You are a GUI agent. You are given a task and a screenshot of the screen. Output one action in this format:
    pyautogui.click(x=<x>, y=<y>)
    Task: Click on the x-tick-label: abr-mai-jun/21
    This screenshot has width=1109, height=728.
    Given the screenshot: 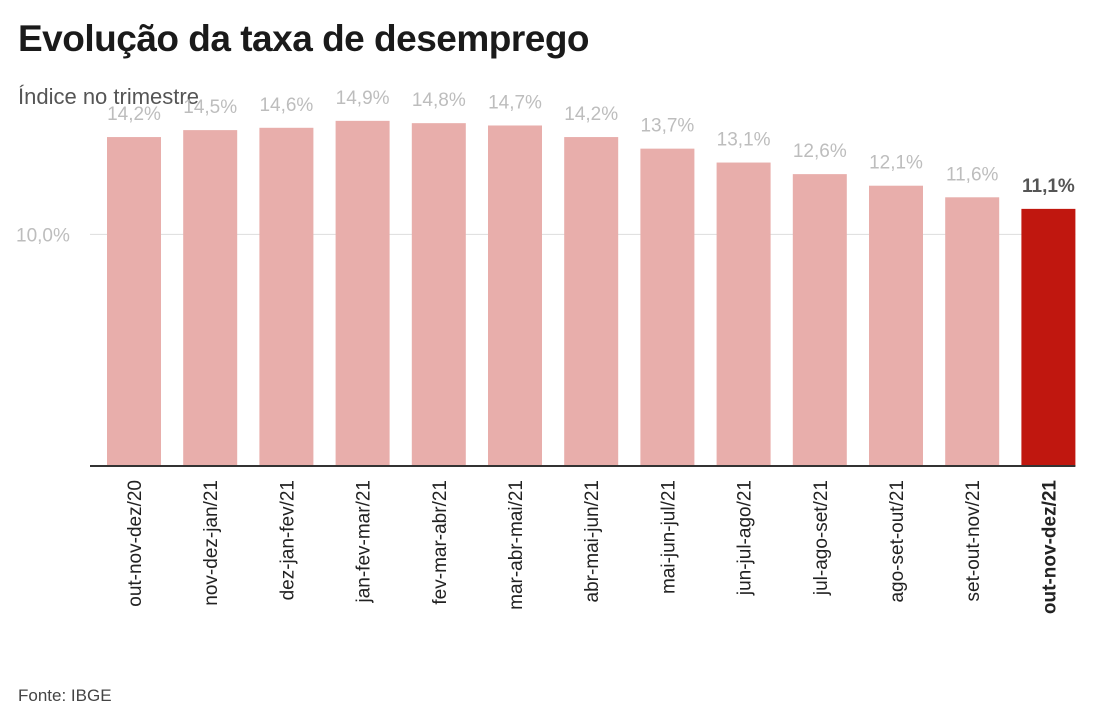 What is the action you would take?
    pyautogui.click(x=592, y=541)
    